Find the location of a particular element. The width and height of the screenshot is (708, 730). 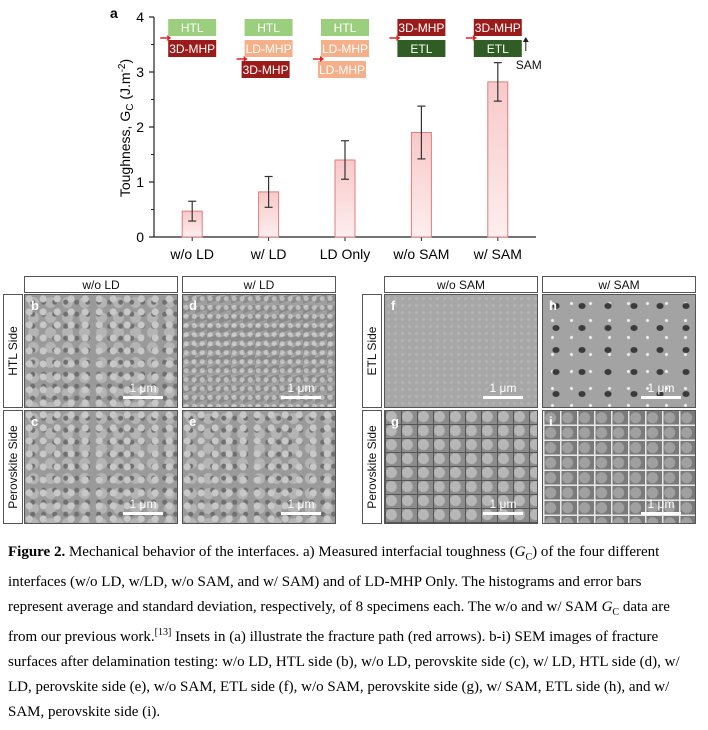

x-tick-label: w/ LD is located at coordinates (268, 254).